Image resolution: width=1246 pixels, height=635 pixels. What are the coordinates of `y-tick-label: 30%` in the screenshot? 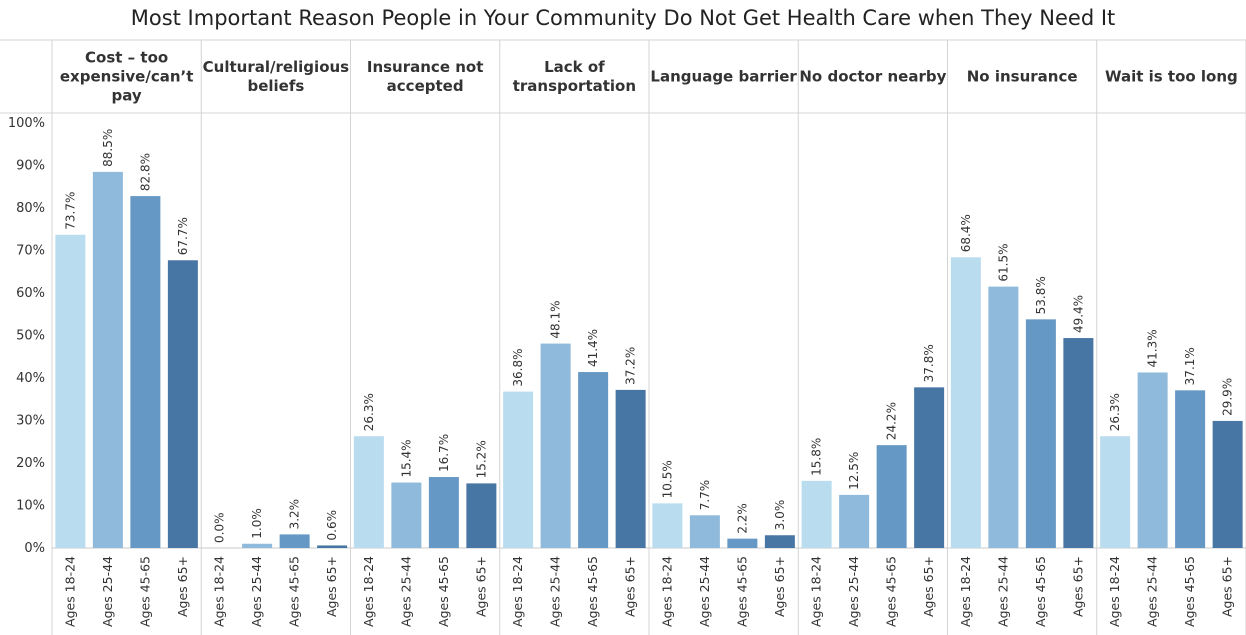 It's located at (30, 421).